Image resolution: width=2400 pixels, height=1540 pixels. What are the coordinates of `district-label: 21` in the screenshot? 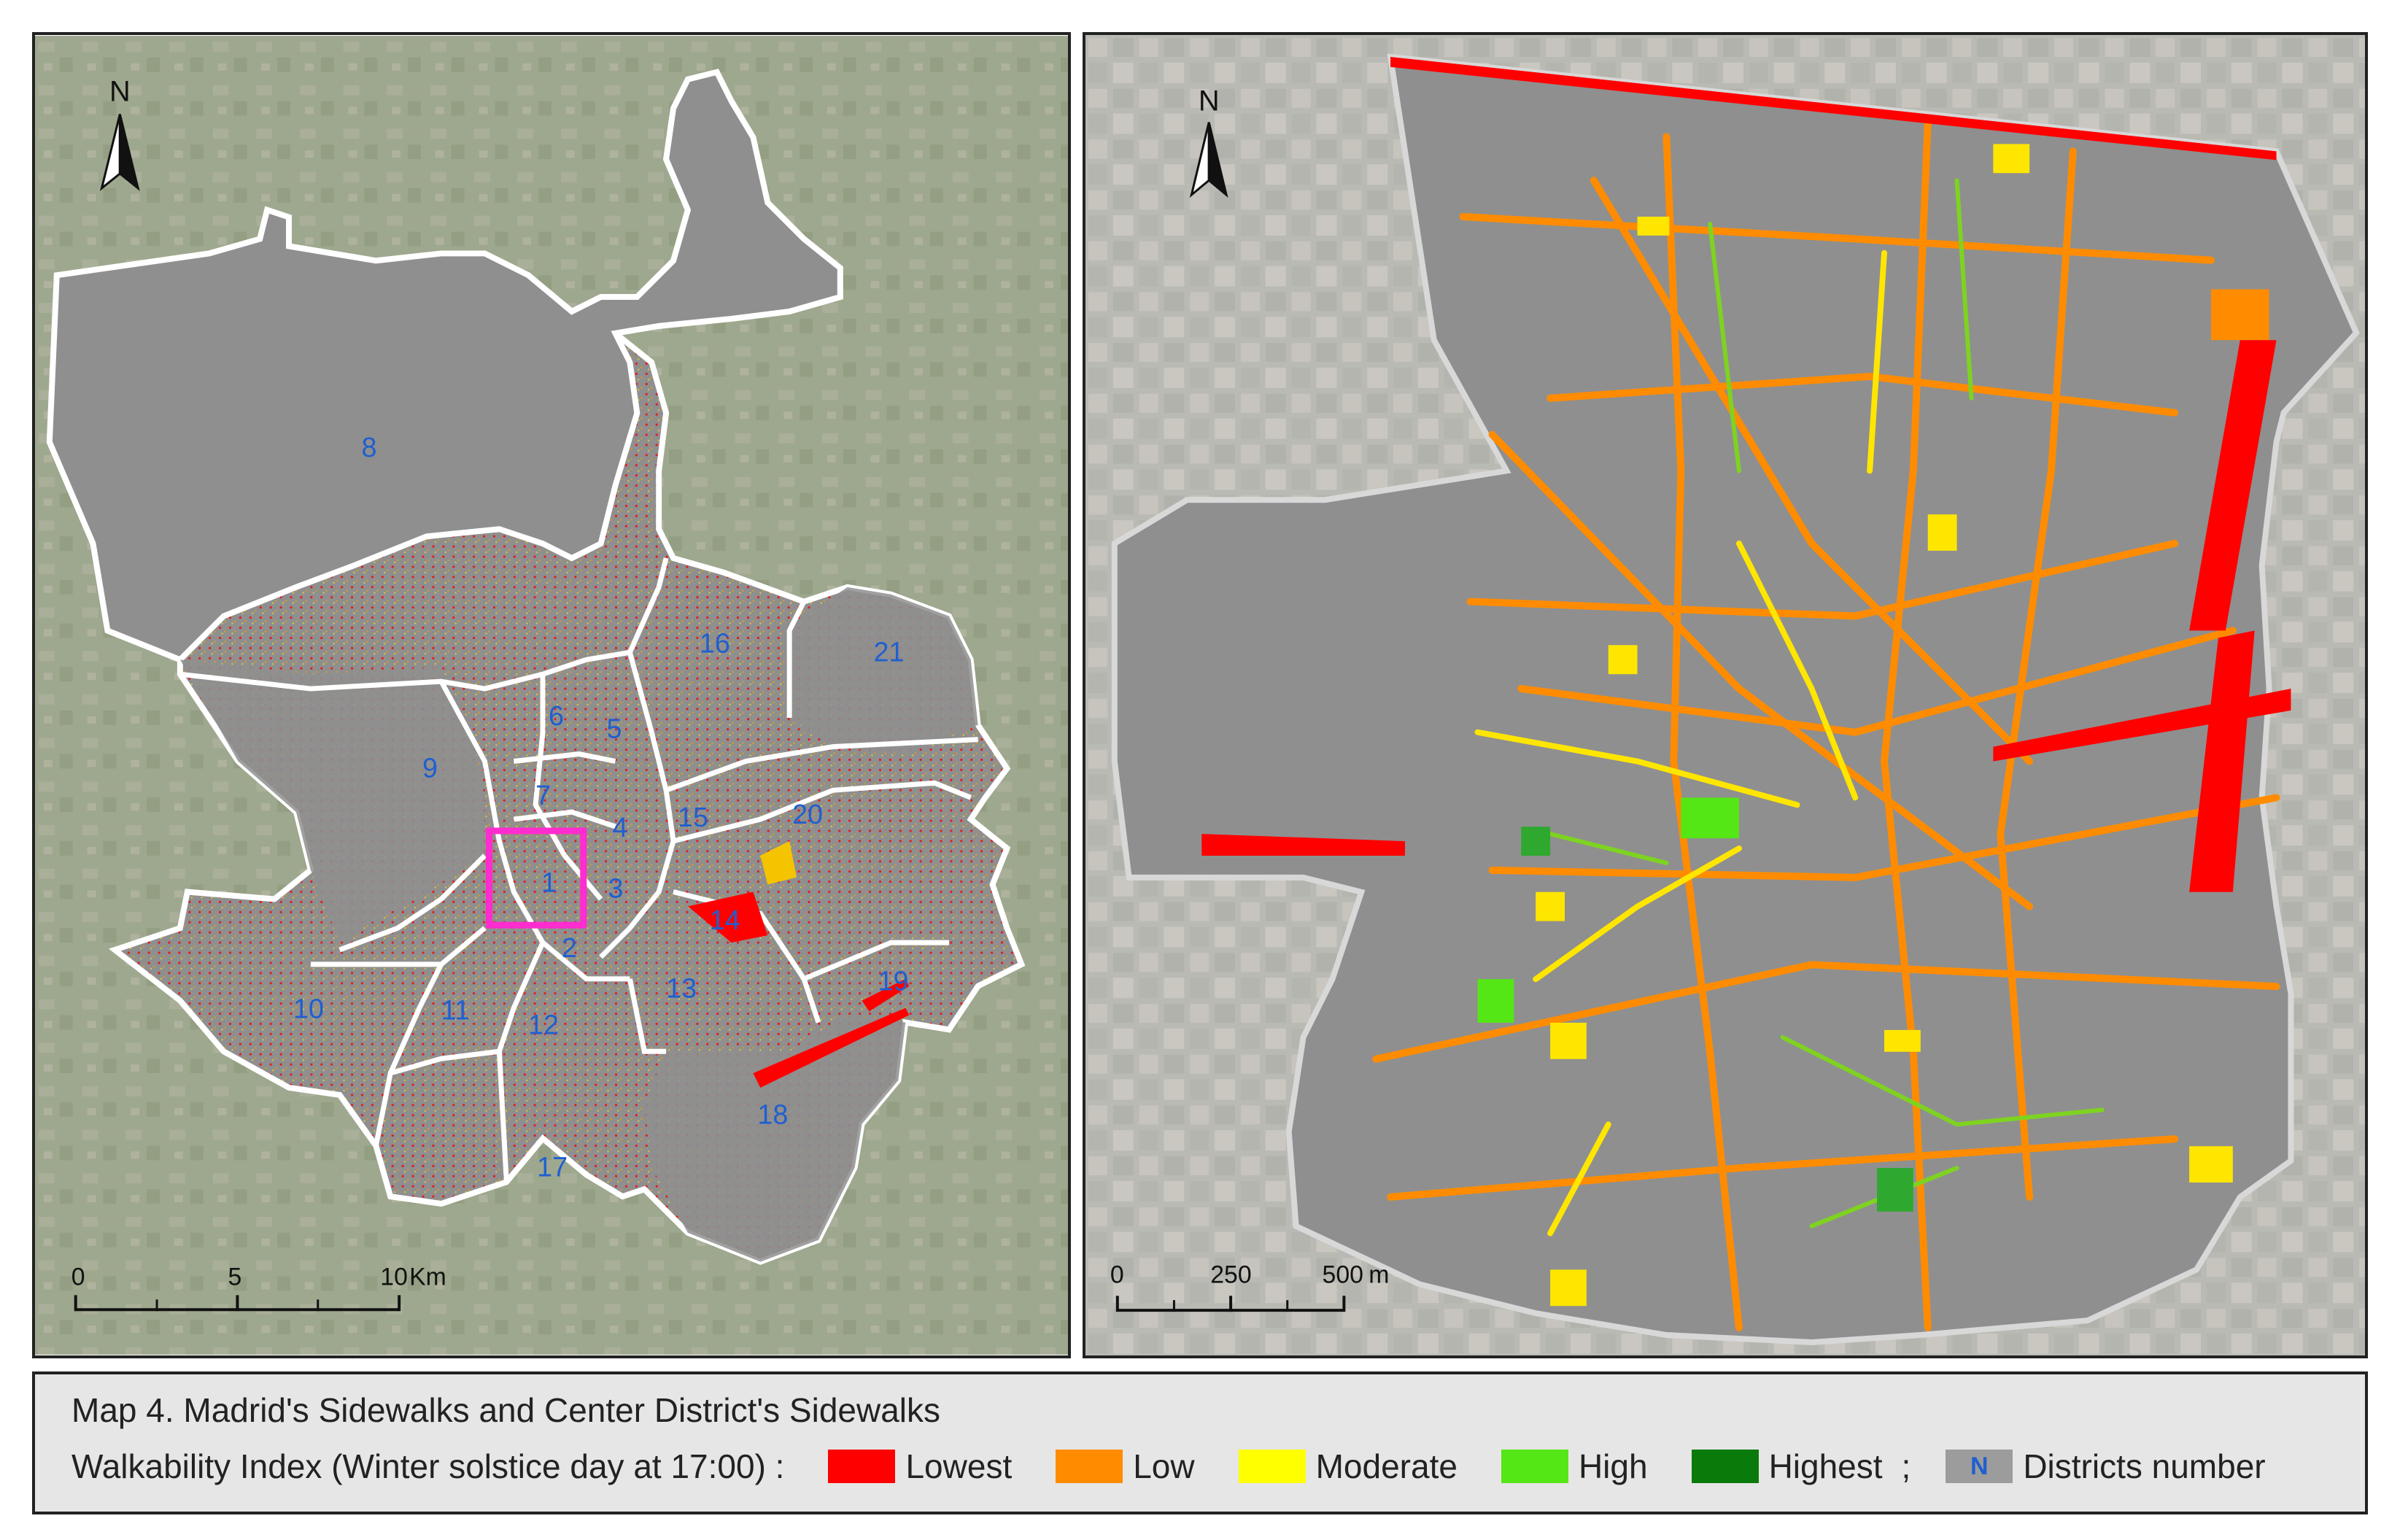 It's located at (889, 652).